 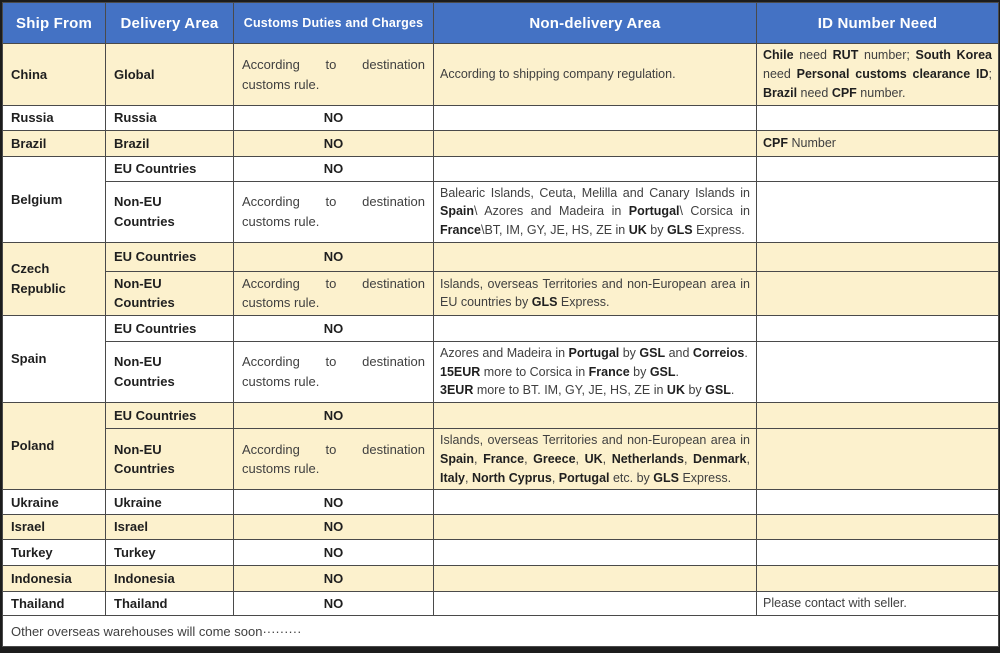 What do you see at coordinates (54, 199) in the screenshot?
I see `ship-from-cell: Belgium` at bounding box center [54, 199].